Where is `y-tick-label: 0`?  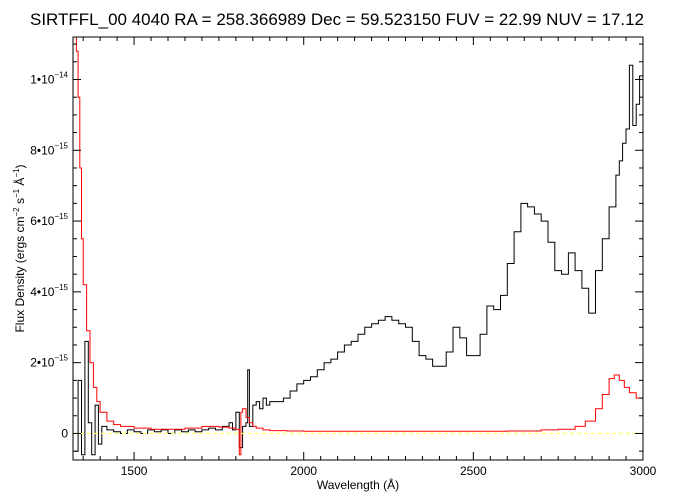
y-tick-label: 0 is located at coordinates (64, 433).